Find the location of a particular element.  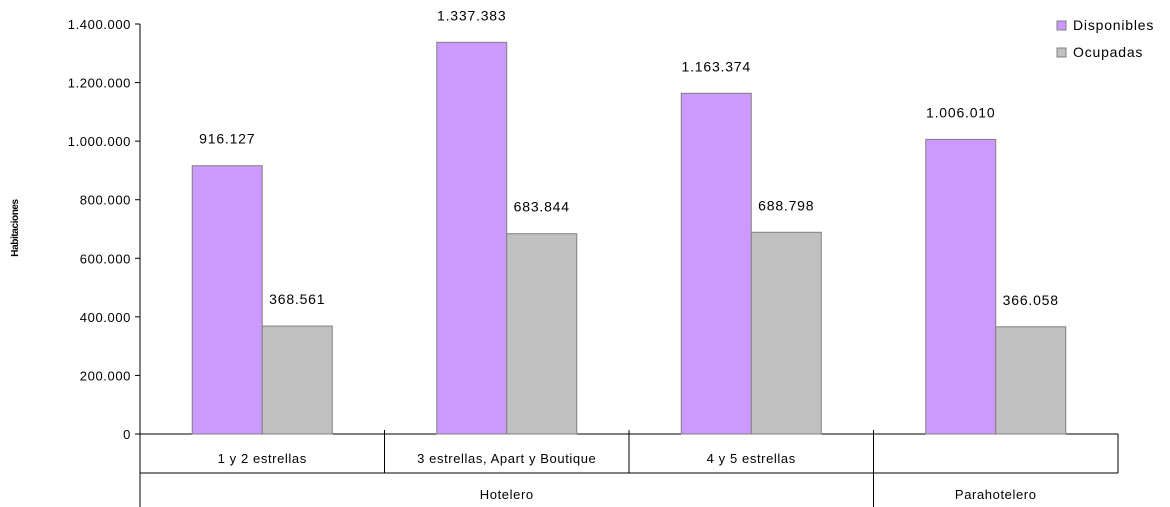

y-axis-label: Habitaciones is located at coordinates (15, 227).